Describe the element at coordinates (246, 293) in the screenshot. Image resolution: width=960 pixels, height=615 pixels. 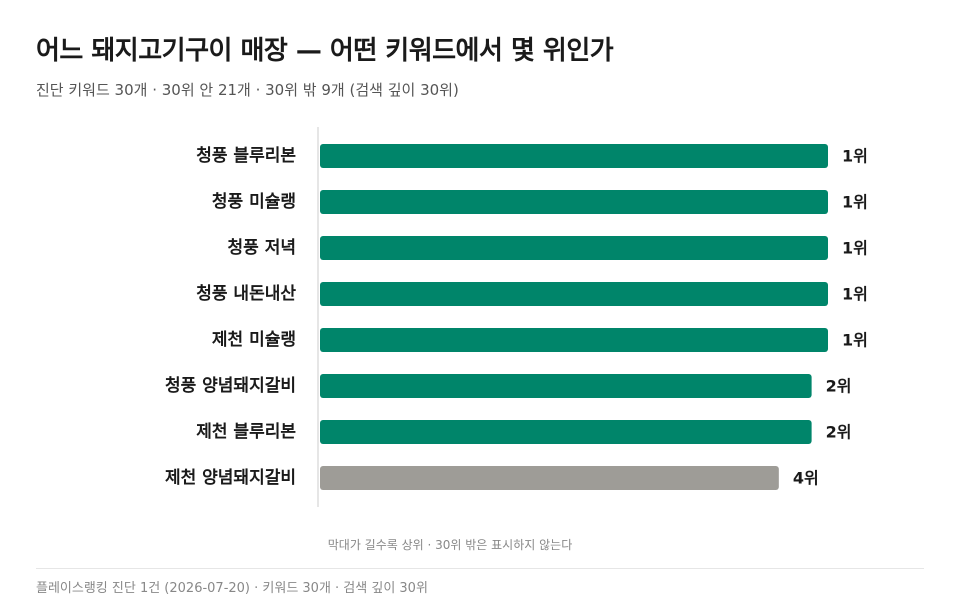
I see `category-label: 청풍 내돈내산` at that location.